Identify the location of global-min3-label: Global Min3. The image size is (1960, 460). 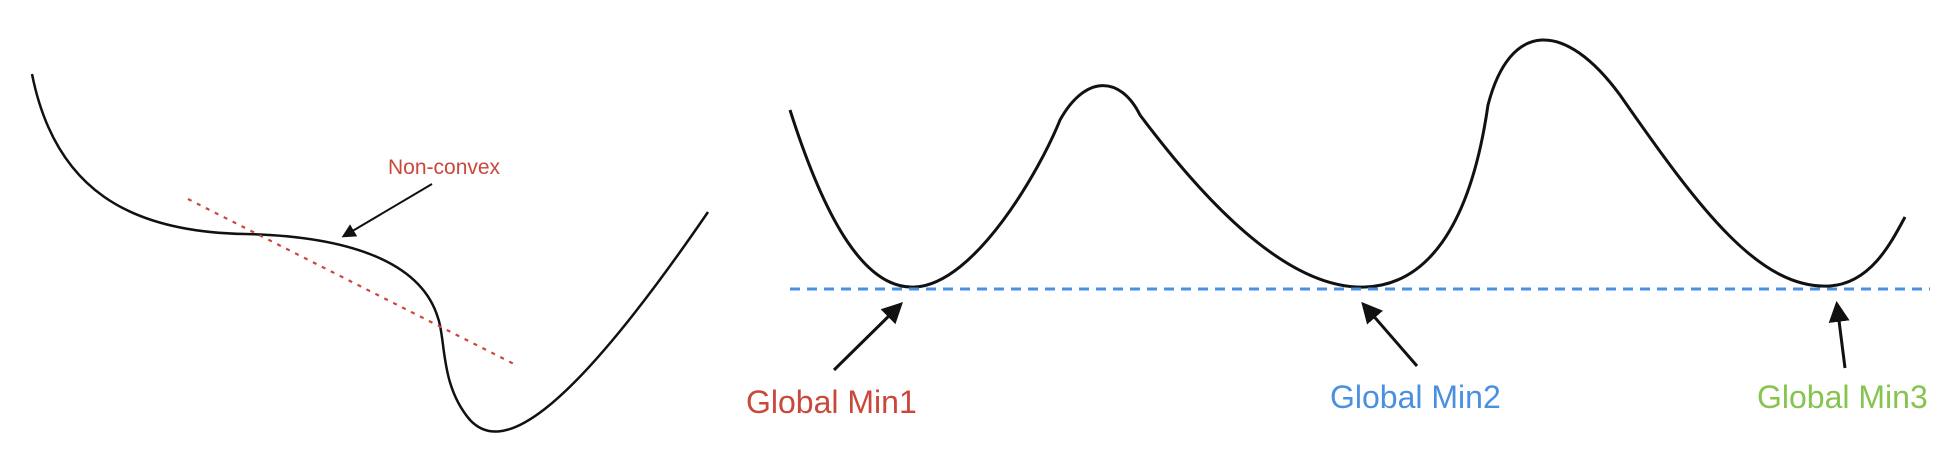
(1842, 397).